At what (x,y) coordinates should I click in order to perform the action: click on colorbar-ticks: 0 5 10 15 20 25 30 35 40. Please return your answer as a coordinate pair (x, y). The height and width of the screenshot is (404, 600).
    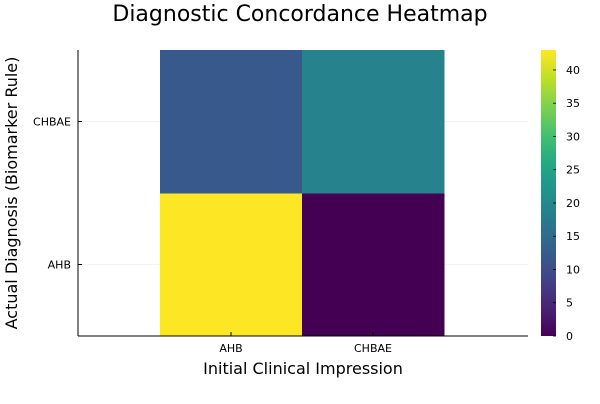
    Looking at the image, I should click on (566, 203).